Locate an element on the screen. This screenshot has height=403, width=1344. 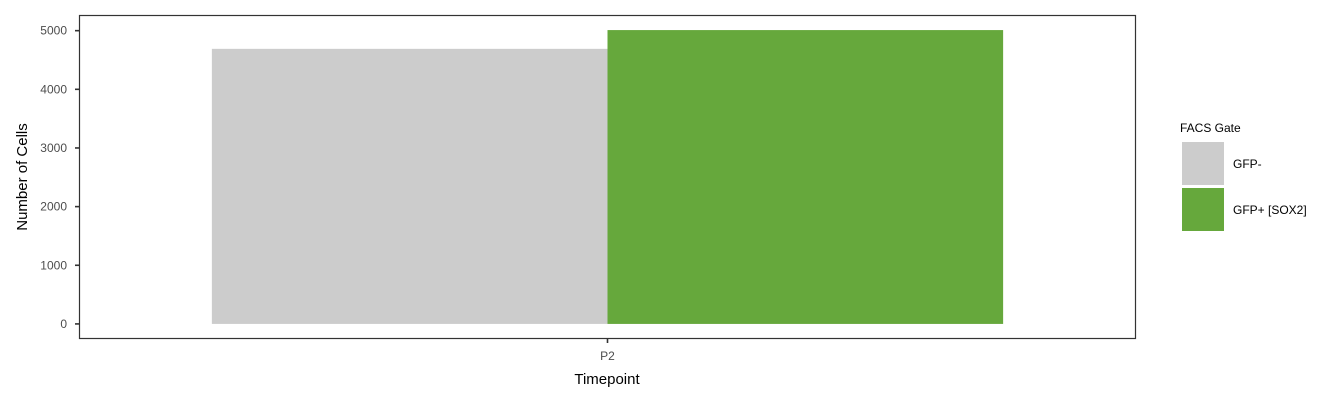
y-tick-label: 4000 is located at coordinates (53, 89).